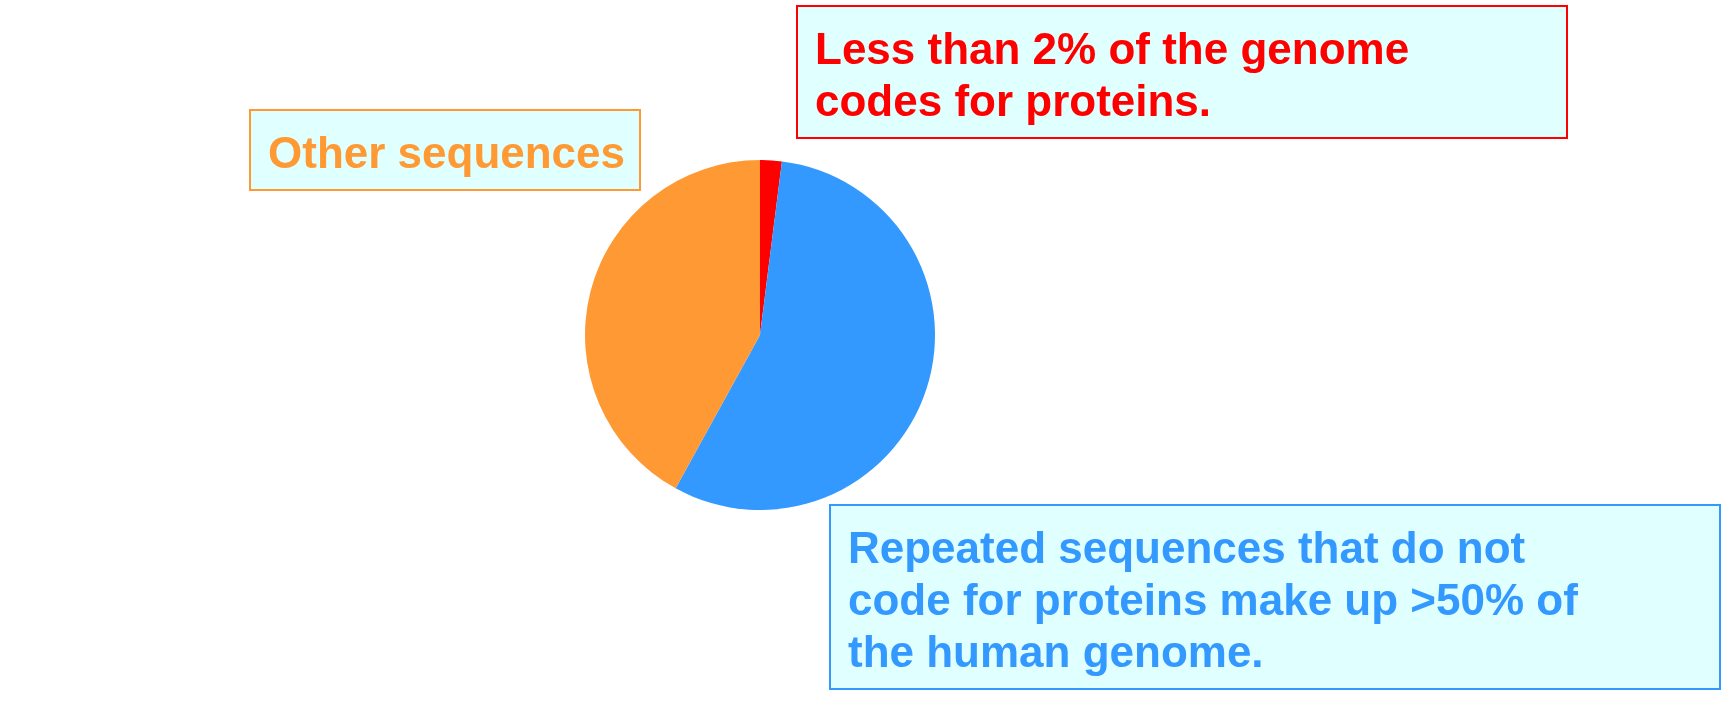 The height and width of the screenshot is (715, 1729). Describe the element at coordinates (1112, 74) in the screenshot. I see `slice-label: Less than 2% of the genome codes for proteins.` at that location.